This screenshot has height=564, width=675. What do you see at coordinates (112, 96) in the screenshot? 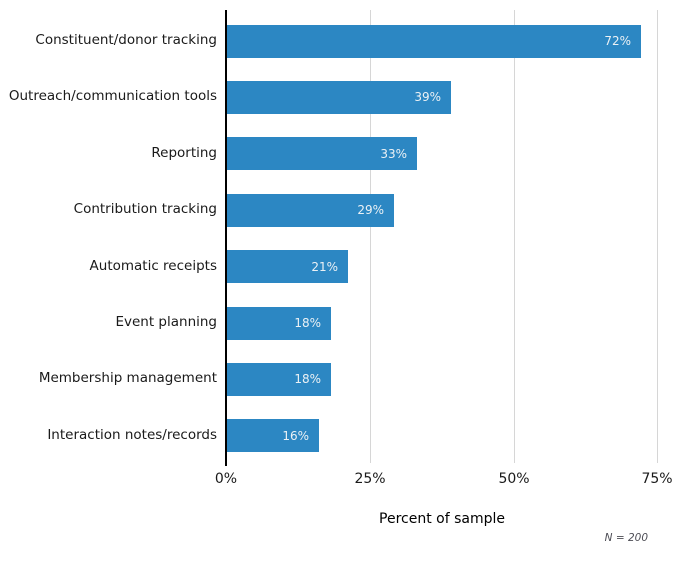
I see `category-label: Outreach/communication tools` at bounding box center [112, 96].